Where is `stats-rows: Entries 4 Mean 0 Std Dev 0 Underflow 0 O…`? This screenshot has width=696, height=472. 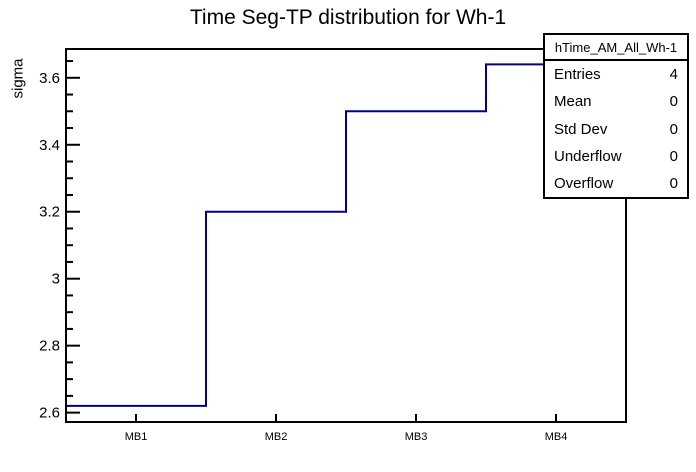 stats-rows: Entries 4 Mean 0 Std Dev 0 Underflow 0 O… is located at coordinates (616, 129).